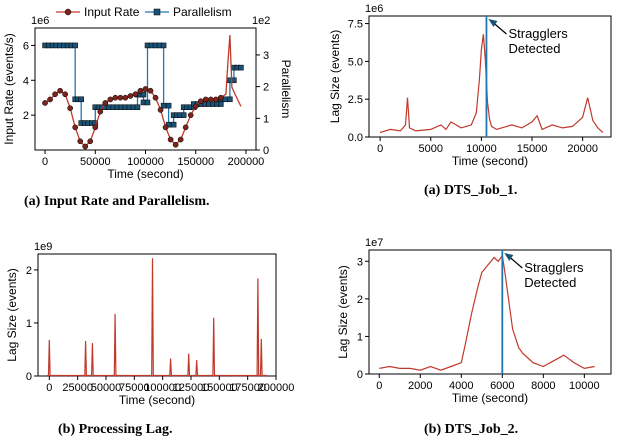 This screenshot has height=444, width=627. What do you see at coordinates (157, 12) in the screenshot?
I see `legend-parallelism-marker` at bounding box center [157, 12].